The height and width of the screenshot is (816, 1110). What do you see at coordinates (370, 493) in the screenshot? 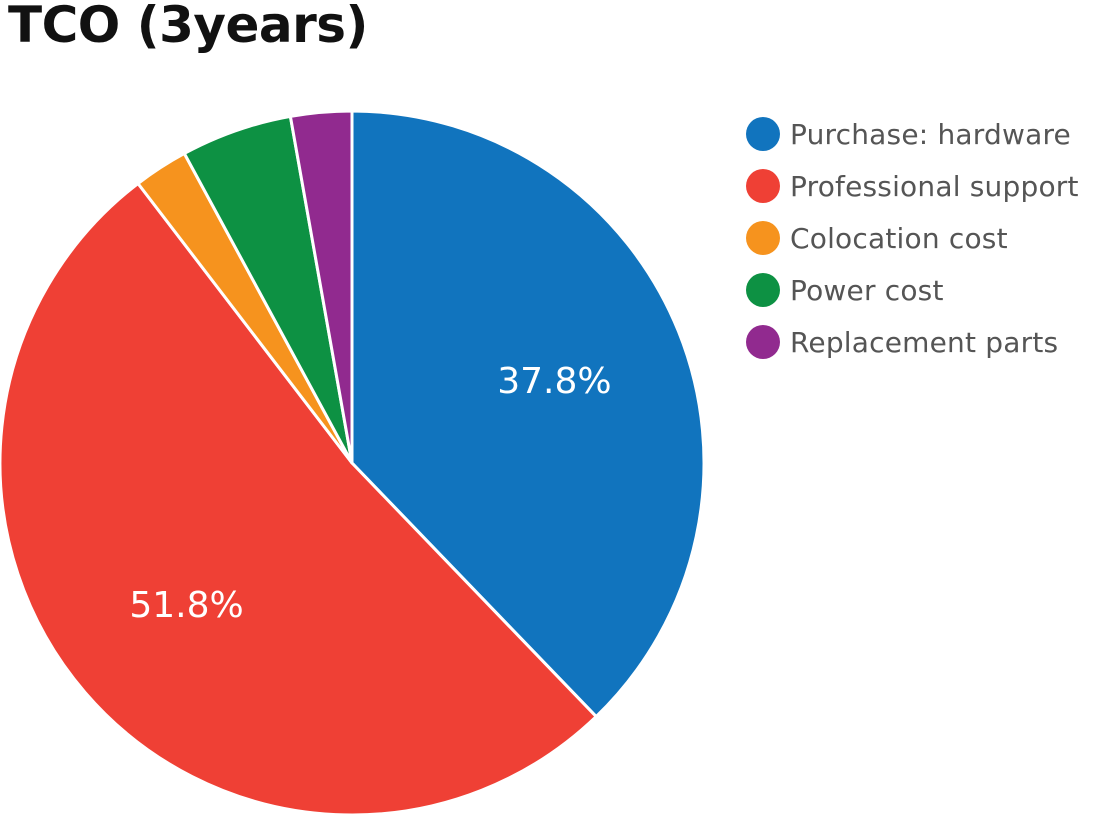
I see `pie-slice-labels: 37.8% 51.8%` at bounding box center [370, 493].